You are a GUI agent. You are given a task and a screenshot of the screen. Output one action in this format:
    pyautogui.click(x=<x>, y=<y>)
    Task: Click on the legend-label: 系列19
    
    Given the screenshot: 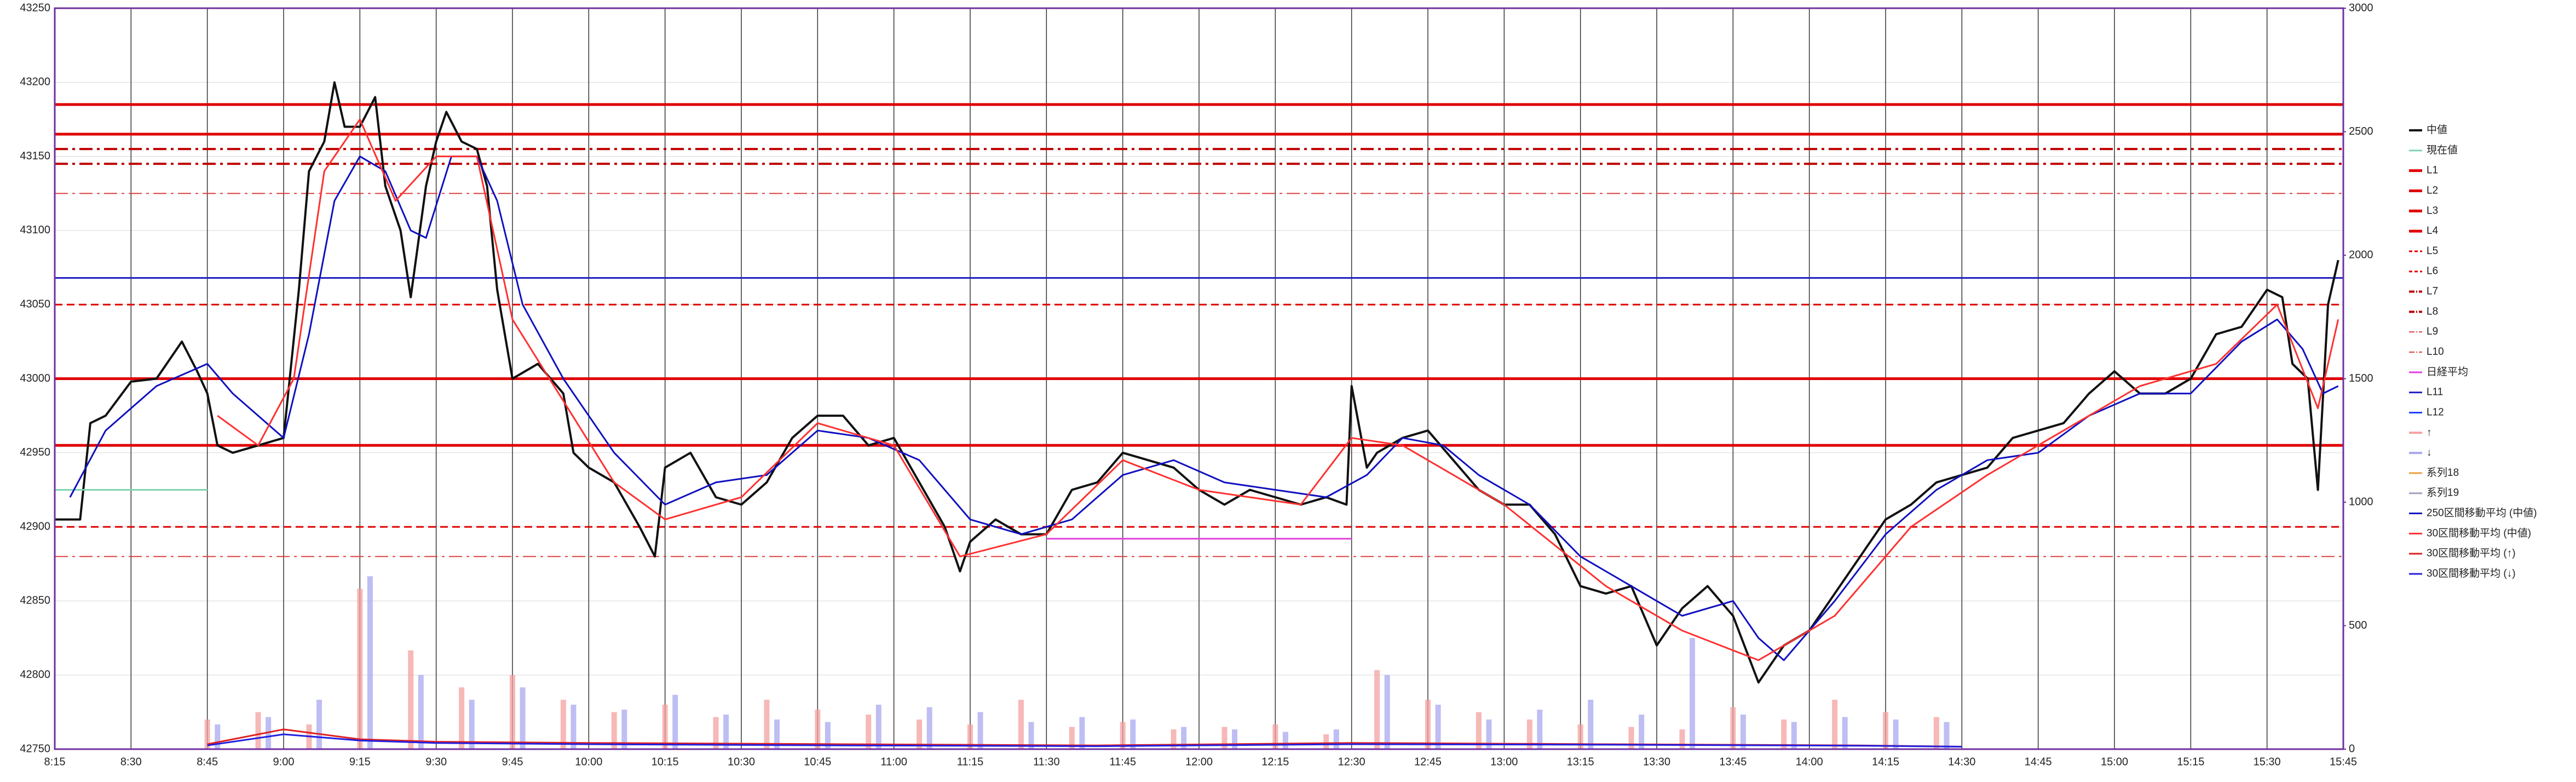 What is the action you would take?
    pyautogui.click(x=2443, y=493)
    